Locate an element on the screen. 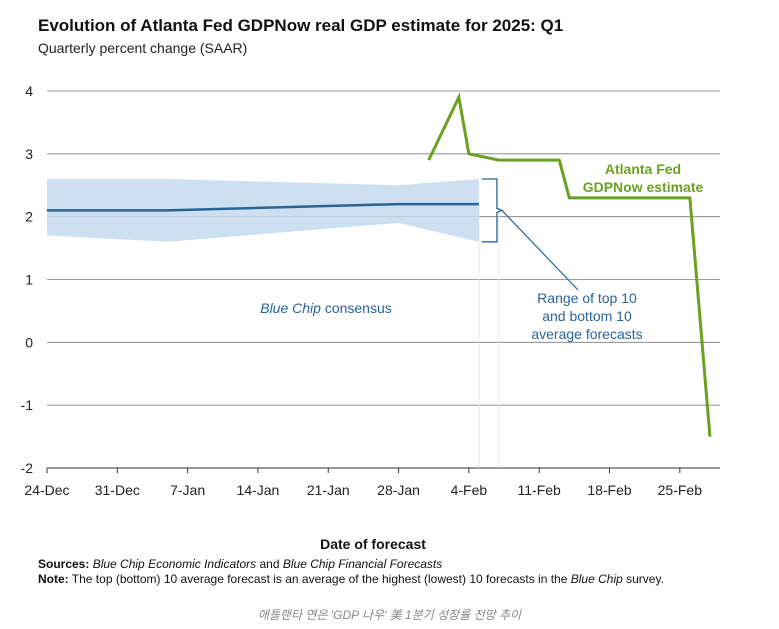 The image size is (779, 629). range-label-line3: average forecasts is located at coordinates (586, 334).